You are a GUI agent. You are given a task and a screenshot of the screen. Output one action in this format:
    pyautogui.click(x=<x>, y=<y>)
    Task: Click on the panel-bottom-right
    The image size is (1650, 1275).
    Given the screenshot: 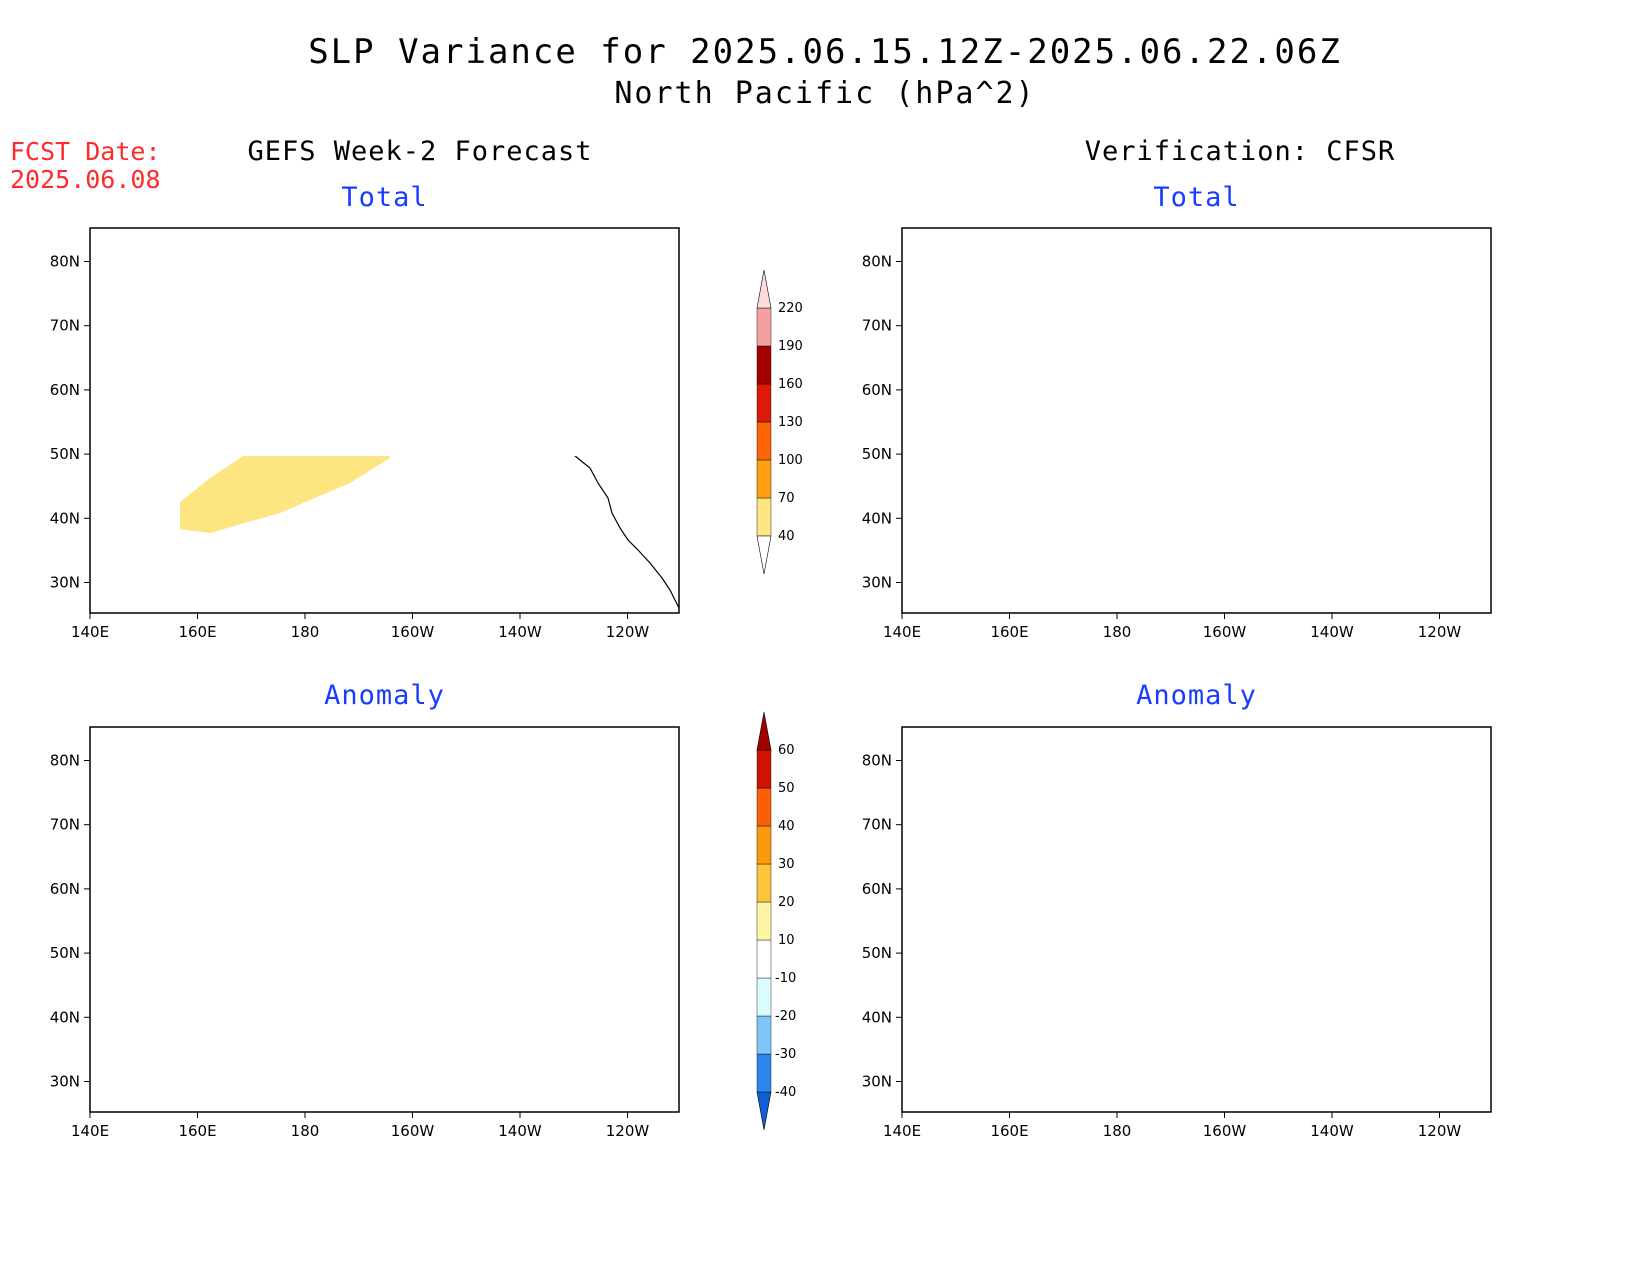 What is the action you would take?
    pyautogui.click(x=1196, y=919)
    